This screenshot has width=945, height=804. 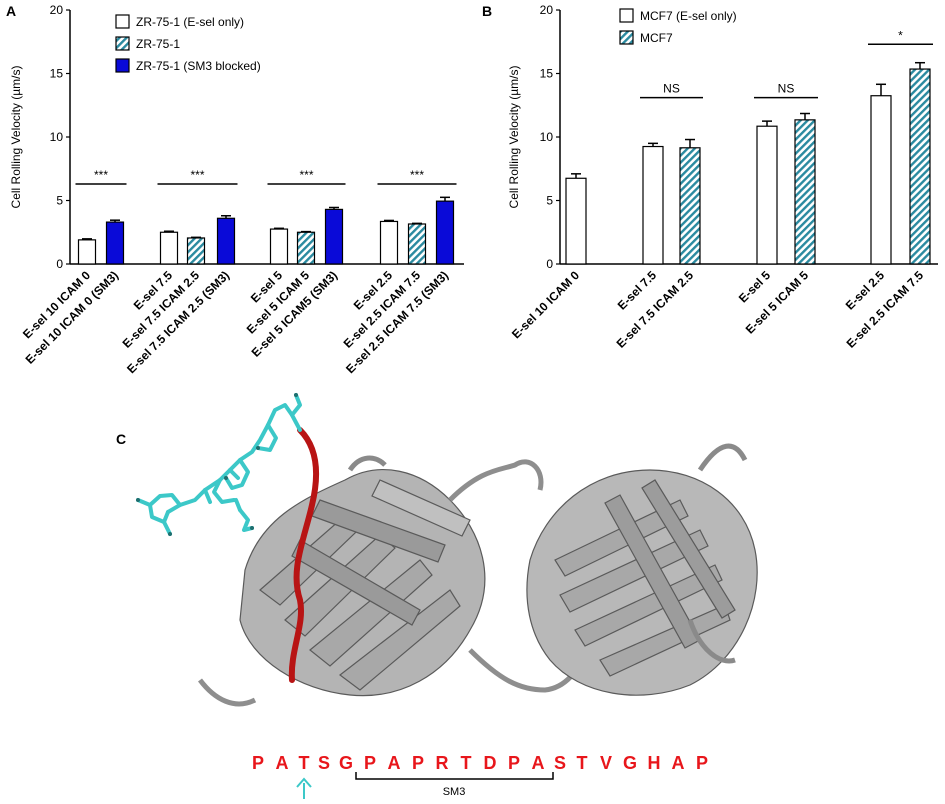 What do you see at coordinates (885, 309) in the screenshot?
I see `x-category-label: E-sel 2.5 ICAM 7.5` at bounding box center [885, 309].